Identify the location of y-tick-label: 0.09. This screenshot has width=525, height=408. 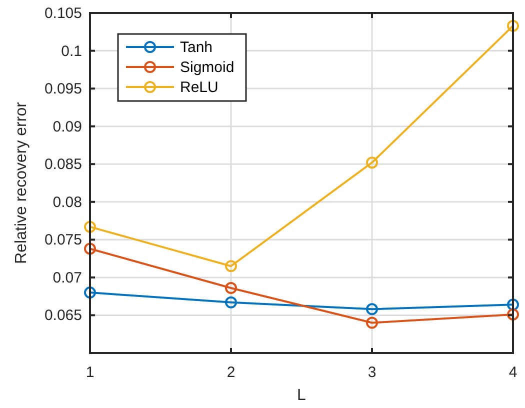
(67, 127).